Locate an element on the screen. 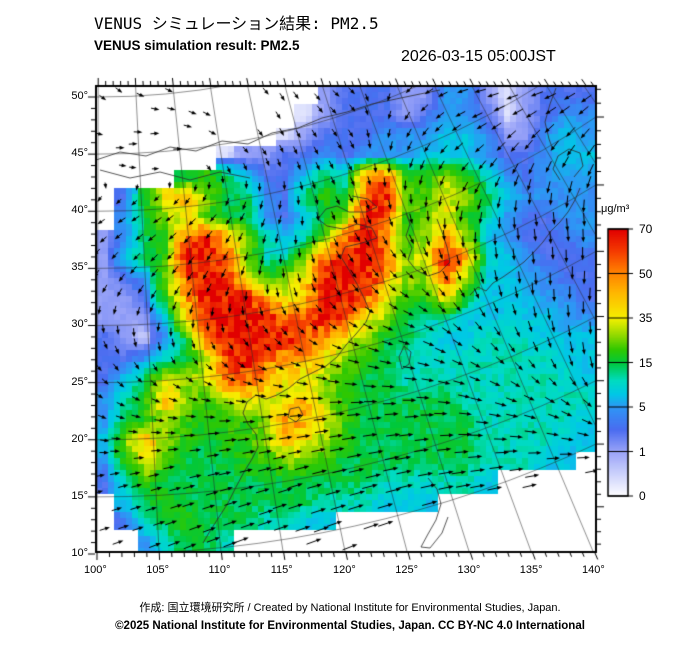 The width and height of the screenshot is (700, 649). lon-tick-label: 115° is located at coordinates (281, 570).